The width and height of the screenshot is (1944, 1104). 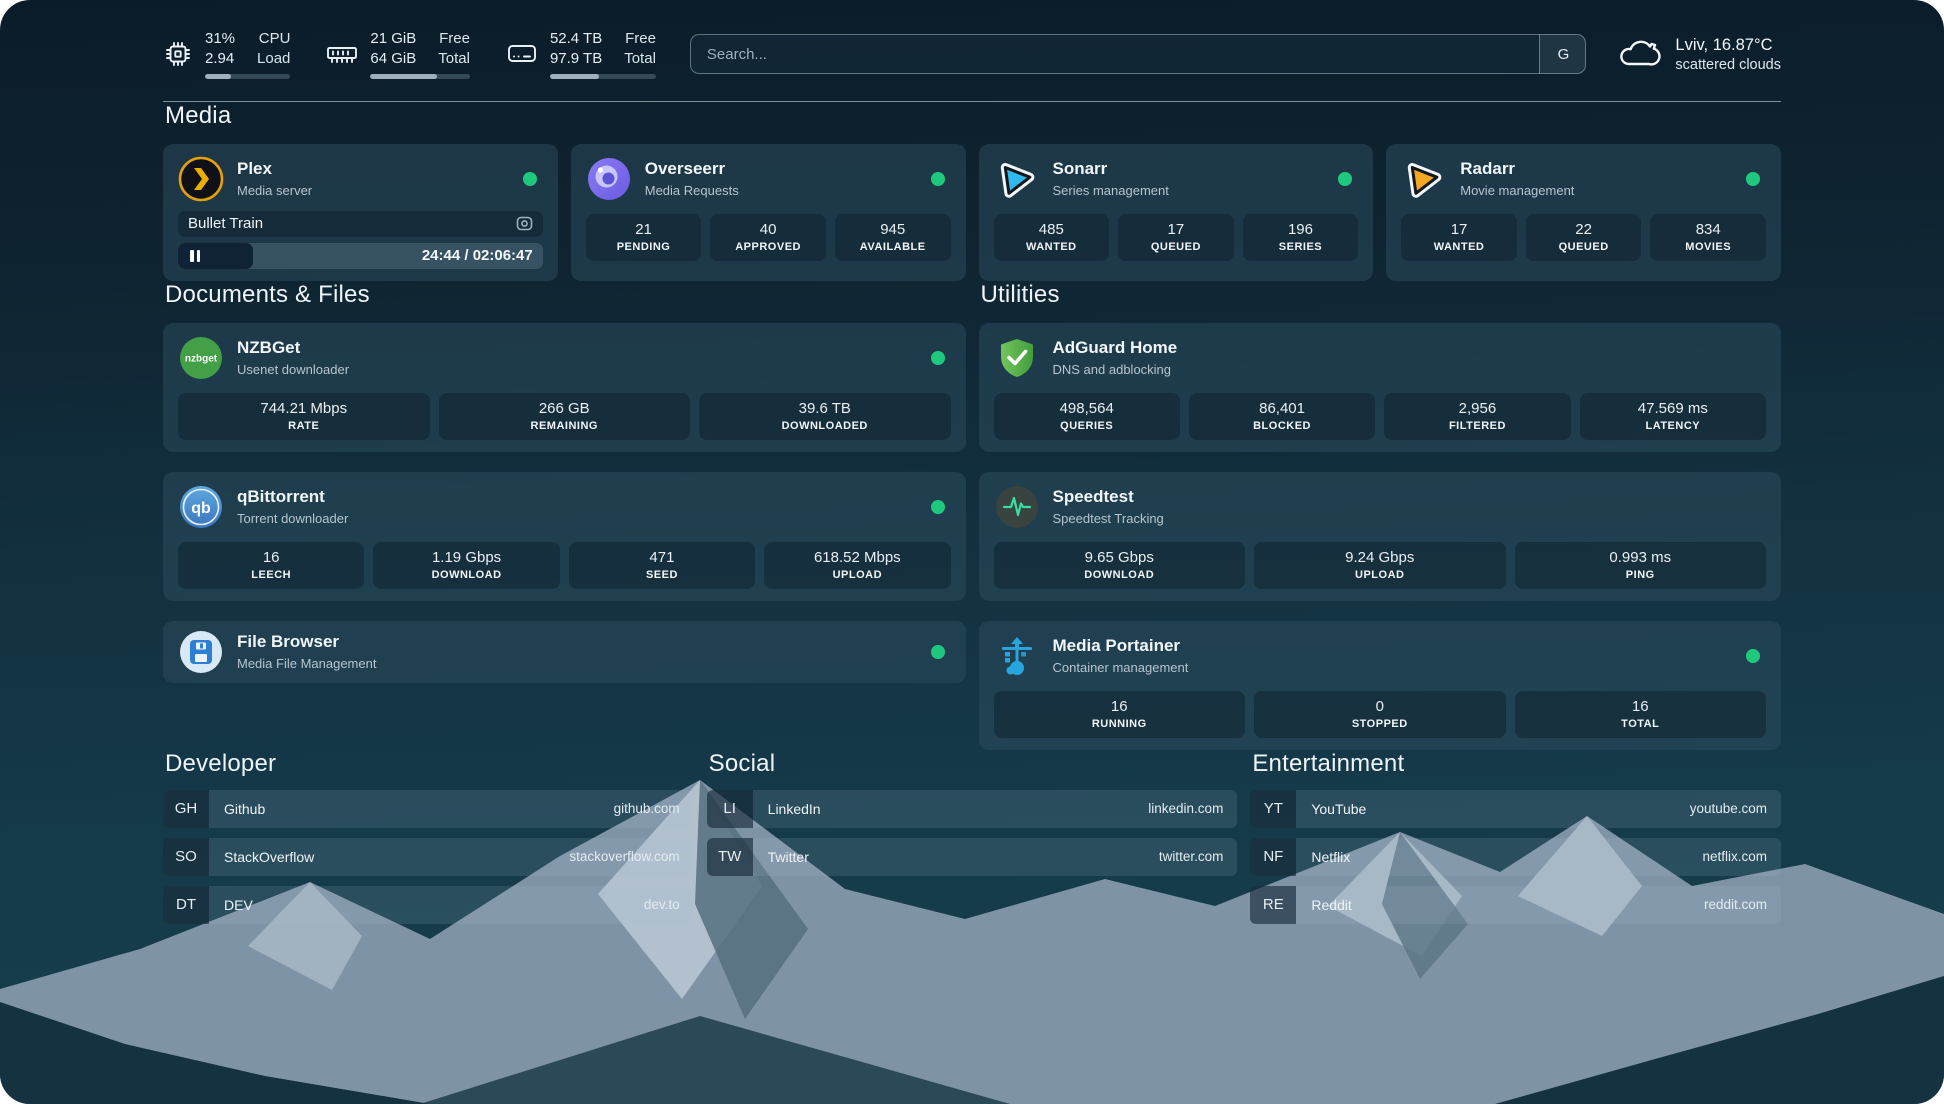 What do you see at coordinates (972, 808) in the screenshot?
I see `bookmark-linkedin: LI LinkedIn linkedin.com` at bounding box center [972, 808].